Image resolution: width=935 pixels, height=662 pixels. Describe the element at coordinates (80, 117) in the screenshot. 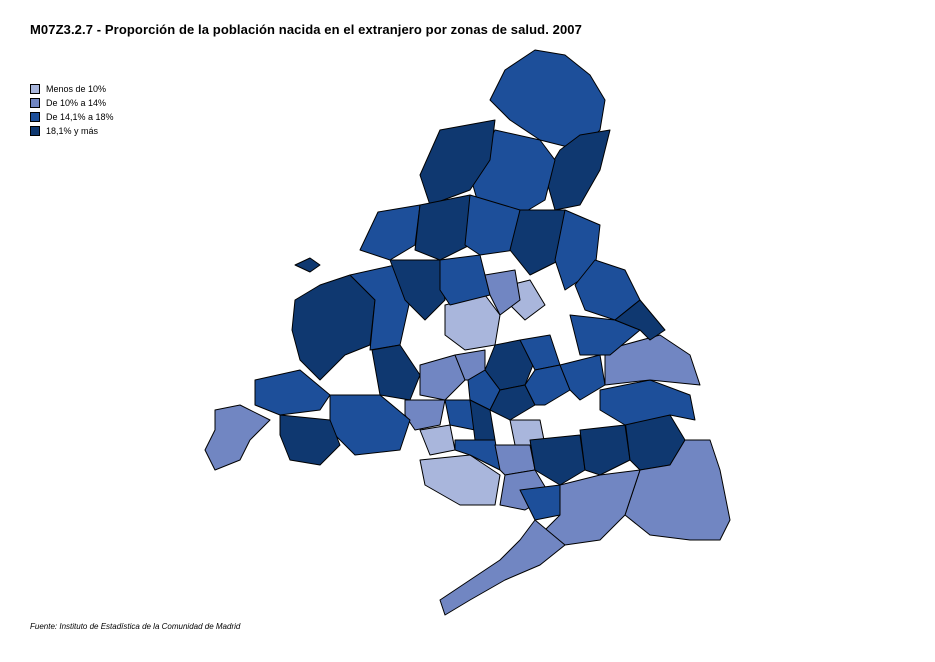

I see `legend-label: De 14,1% a 18%` at that location.